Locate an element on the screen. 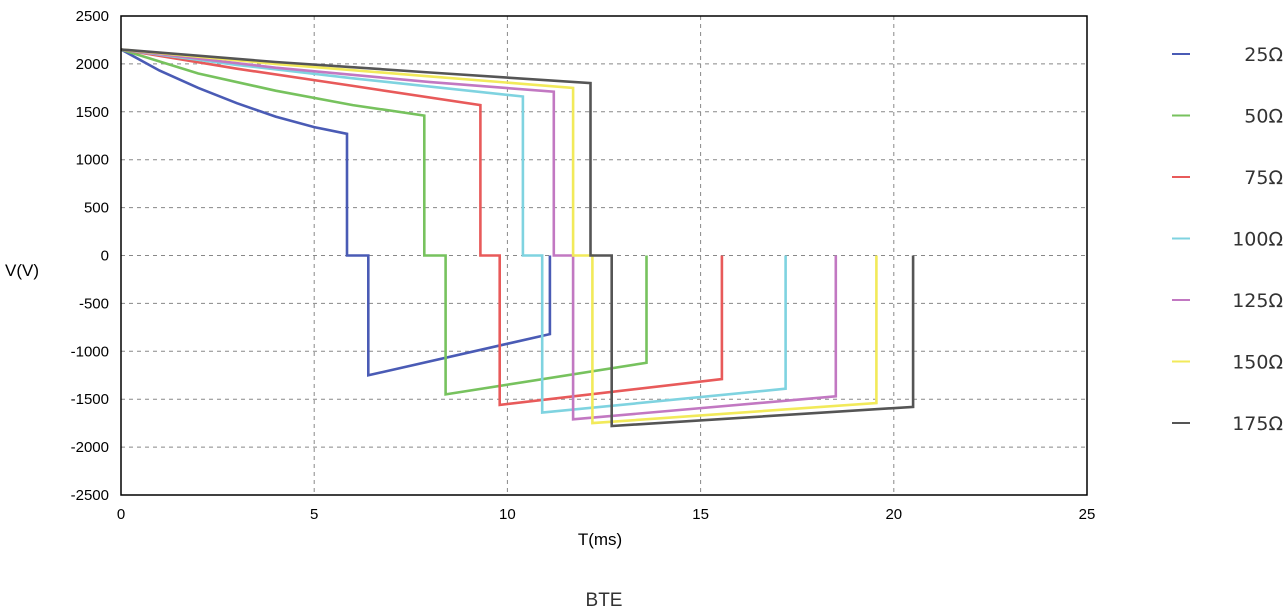 This screenshot has width=1287, height=609. y-tick-label: 1000 is located at coordinates (92, 160).